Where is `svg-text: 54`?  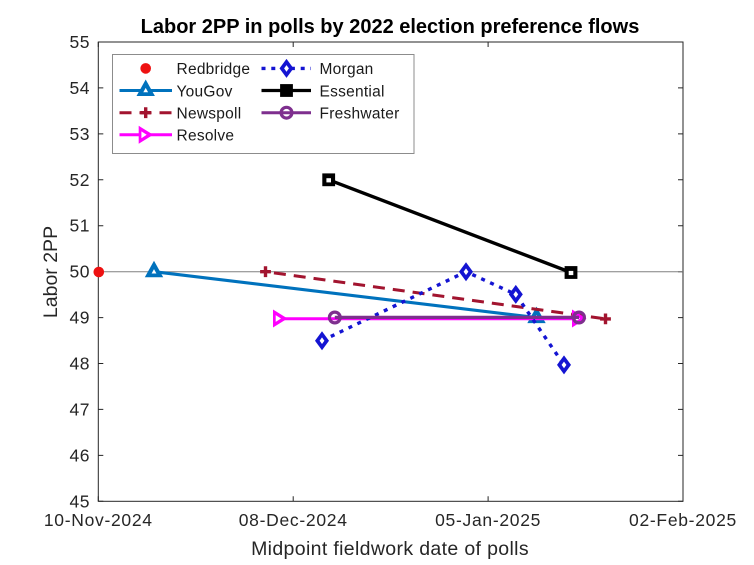 svg-text: 54 is located at coordinates (80, 88).